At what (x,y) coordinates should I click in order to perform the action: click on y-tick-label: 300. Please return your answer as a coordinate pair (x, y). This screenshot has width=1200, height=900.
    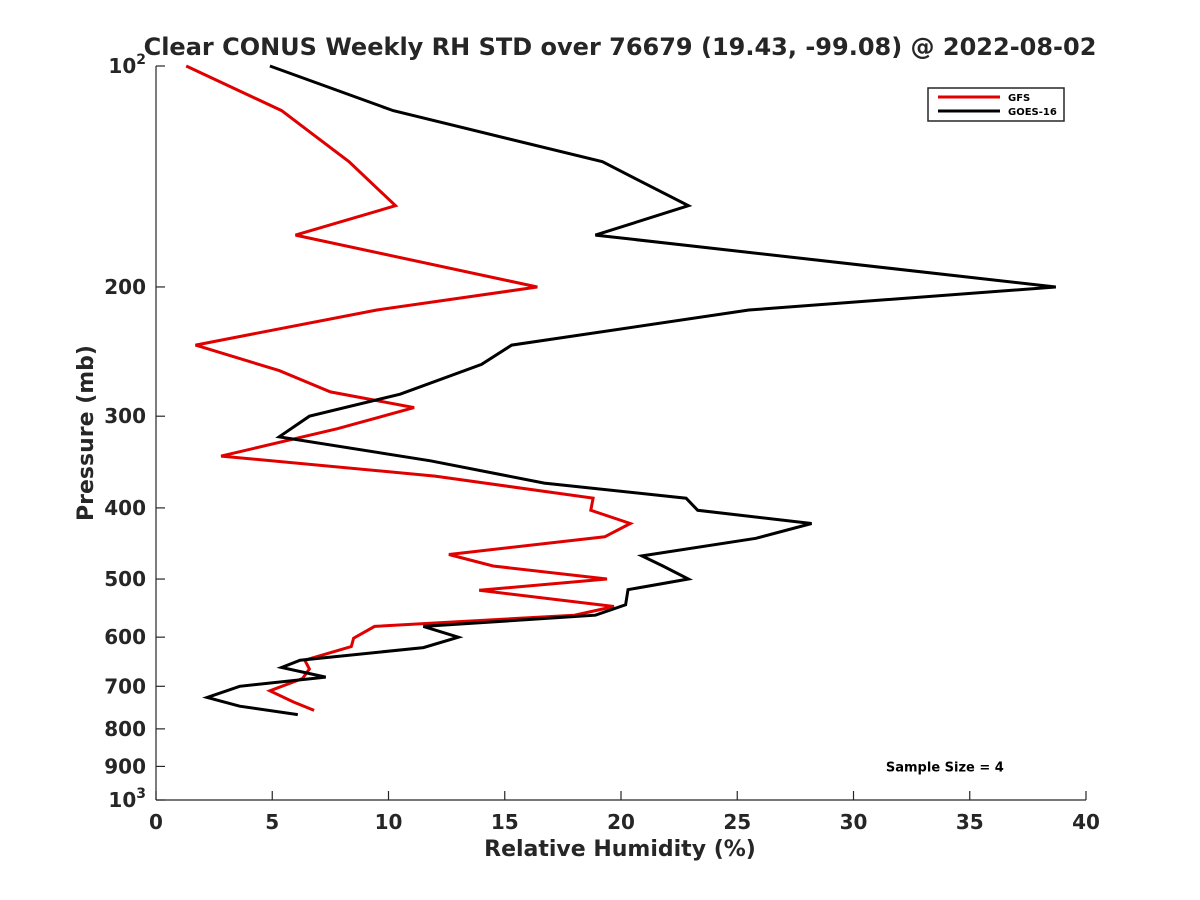
    Looking at the image, I should click on (125, 416).